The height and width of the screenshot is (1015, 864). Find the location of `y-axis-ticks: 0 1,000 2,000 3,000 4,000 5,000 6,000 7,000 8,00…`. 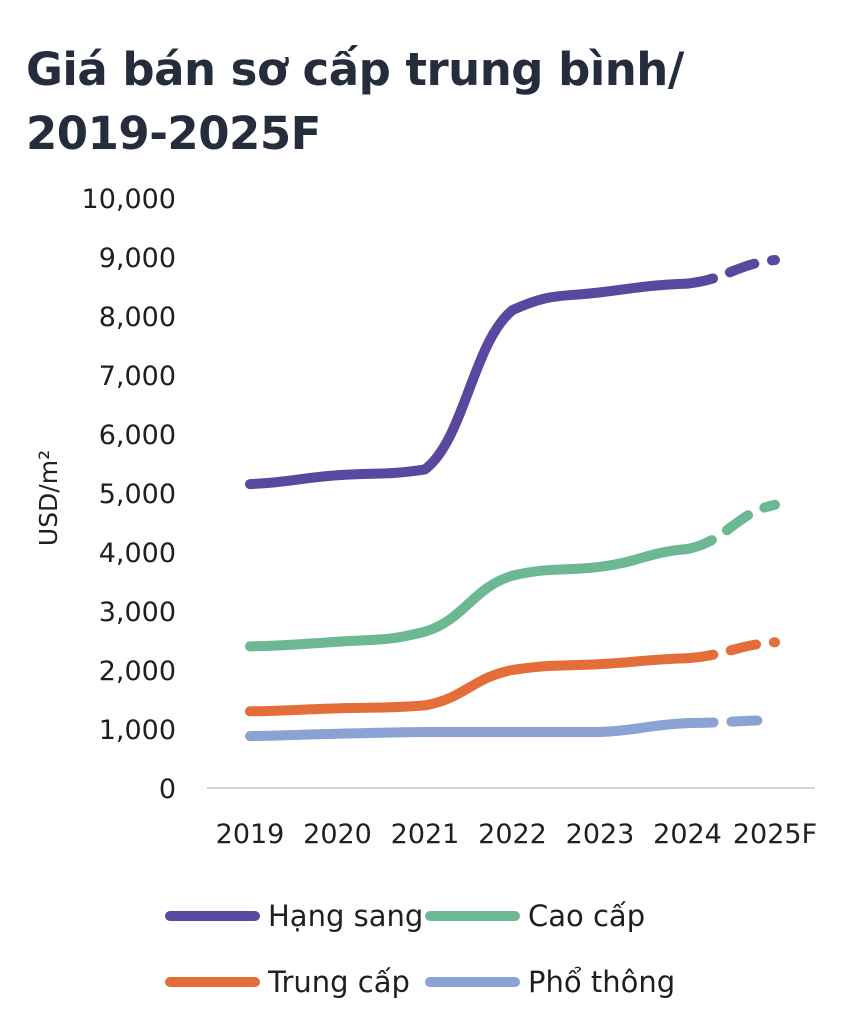

y-axis-ticks: 0 1,000 2,000 3,000 4,000 5,000 6,000 7,000 8,00… is located at coordinates (129, 494).